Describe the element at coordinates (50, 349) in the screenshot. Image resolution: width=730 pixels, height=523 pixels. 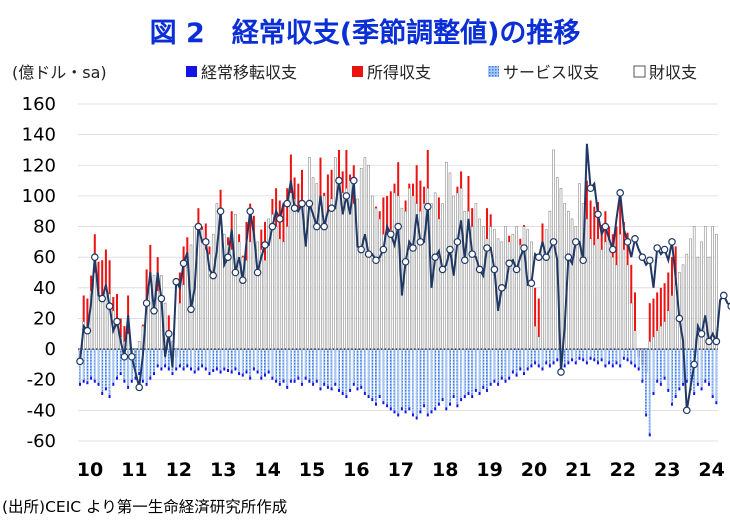
I see `y-tick-label: 0` at that location.